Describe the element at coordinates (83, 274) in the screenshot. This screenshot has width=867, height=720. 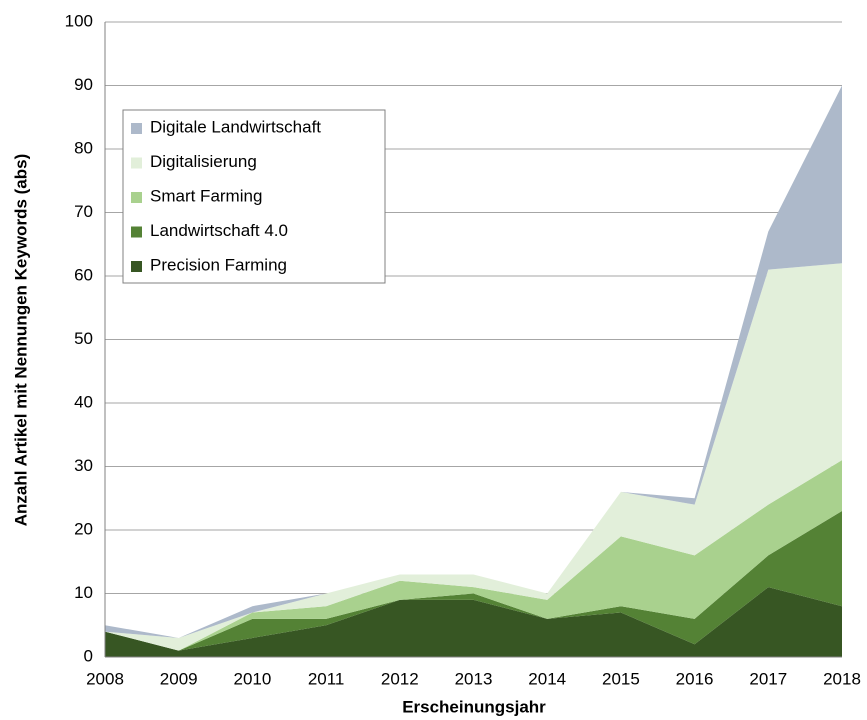
I see `y-tick-label: 60` at that location.